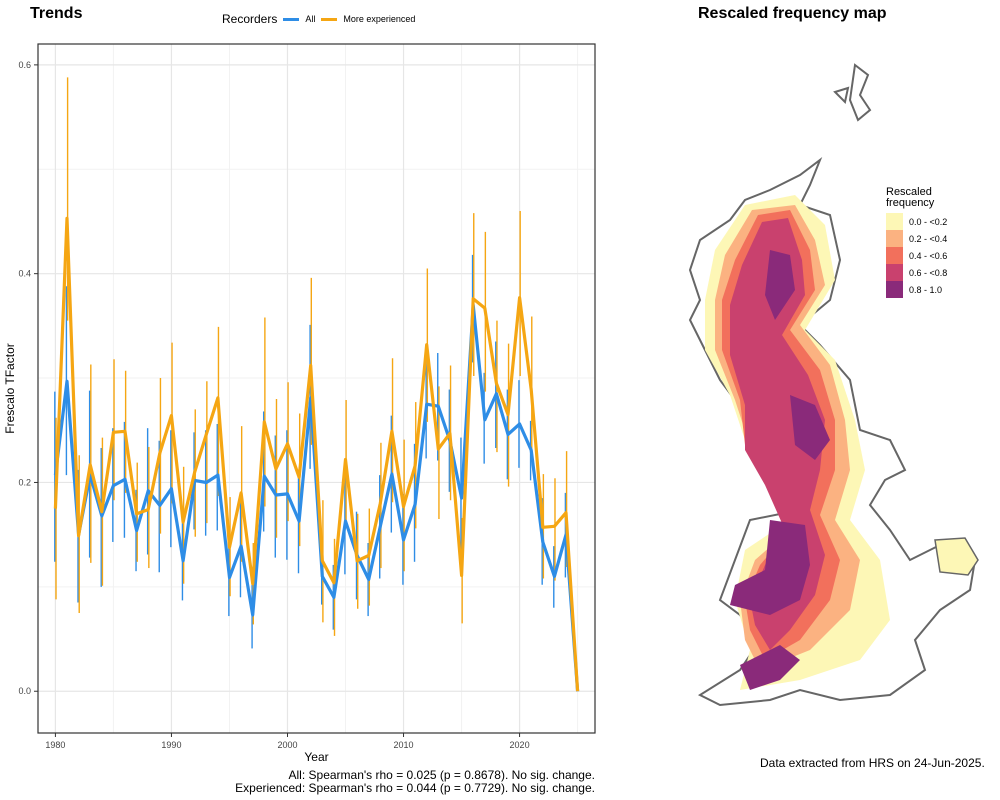 This screenshot has height=800, width=1000. I want to click on x-tick-label: 2010, so click(404, 745).